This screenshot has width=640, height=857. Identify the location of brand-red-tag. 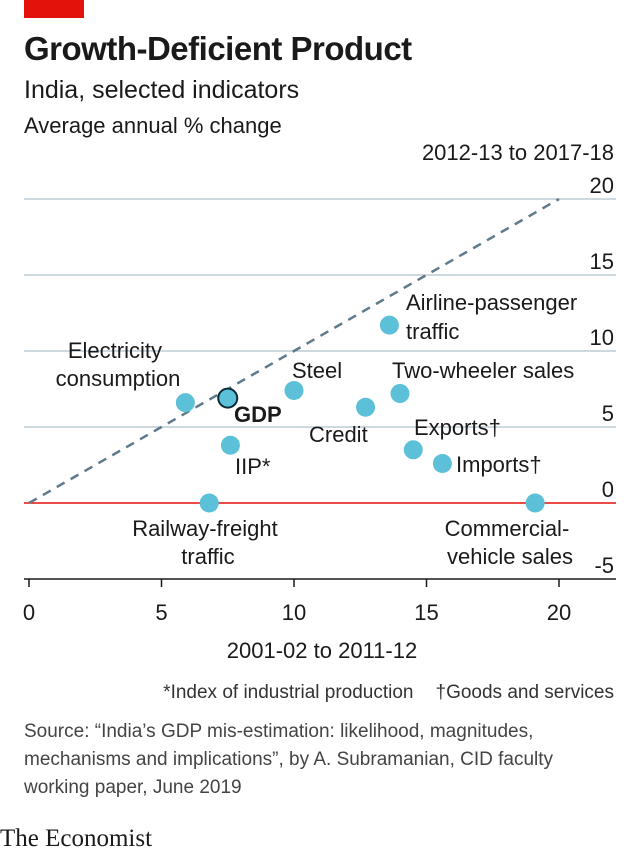
(54, 9).